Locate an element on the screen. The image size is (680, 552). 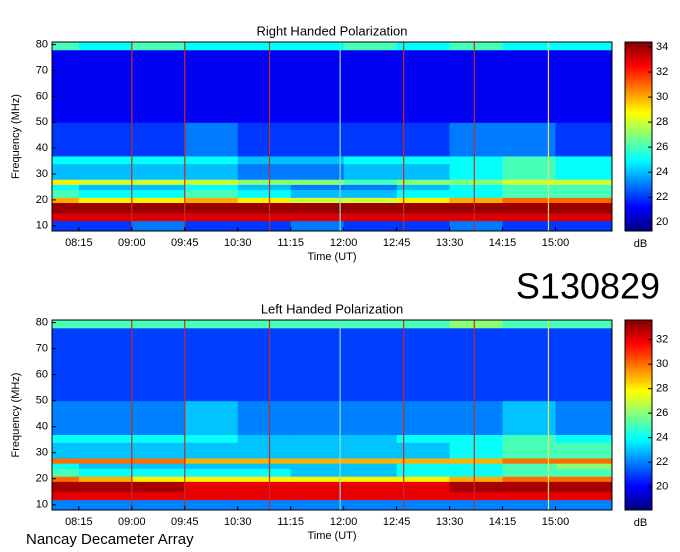
y-tick-label: 50 is located at coordinates (42, 401).